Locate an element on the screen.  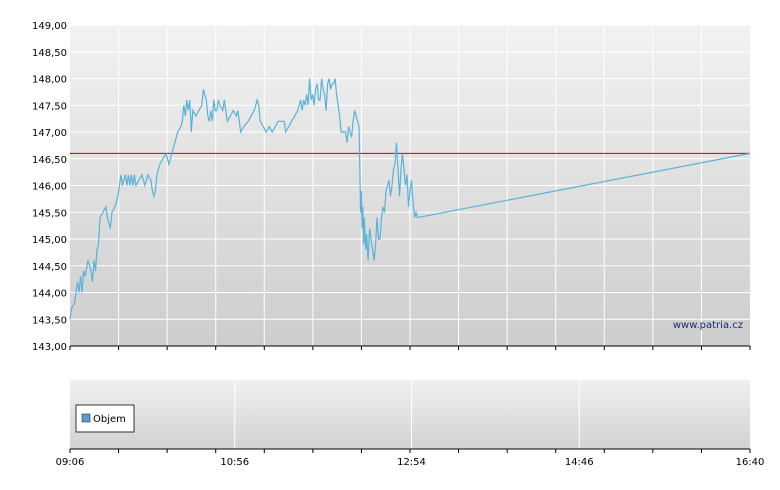
y-tick-label: 144,50 is located at coordinates (49, 267).